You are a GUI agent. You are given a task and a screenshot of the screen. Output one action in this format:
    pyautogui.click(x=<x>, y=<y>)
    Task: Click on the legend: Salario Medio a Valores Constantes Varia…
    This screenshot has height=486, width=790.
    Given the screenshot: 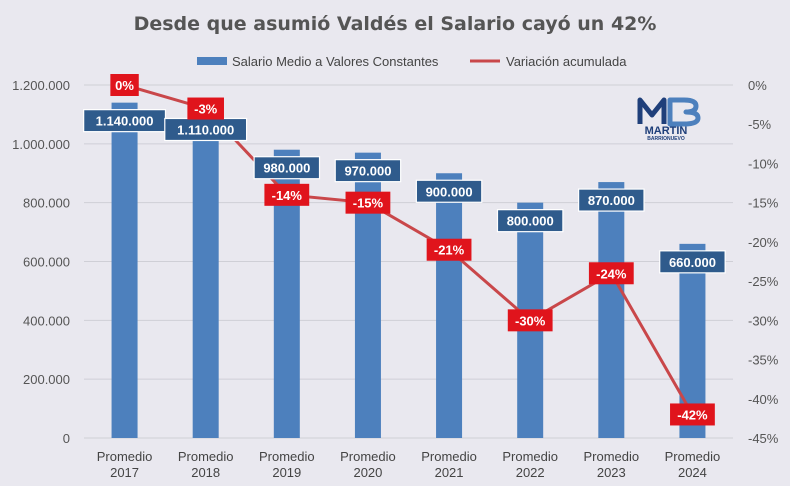 What is the action you would take?
    pyautogui.click(x=412, y=61)
    